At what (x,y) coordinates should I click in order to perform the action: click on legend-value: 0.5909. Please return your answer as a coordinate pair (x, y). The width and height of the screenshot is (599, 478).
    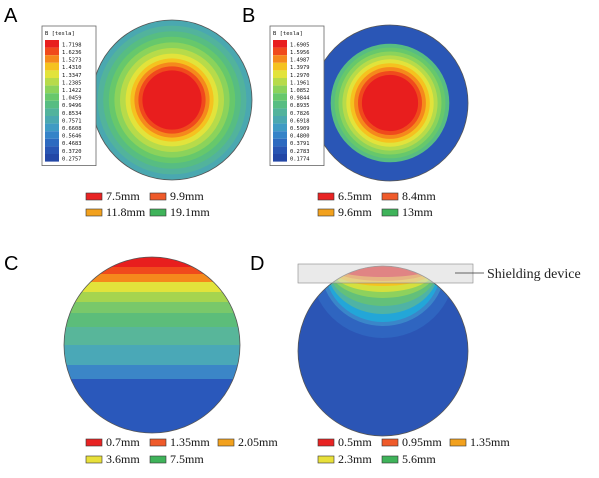
    Looking at the image, I should click on (299, 129).